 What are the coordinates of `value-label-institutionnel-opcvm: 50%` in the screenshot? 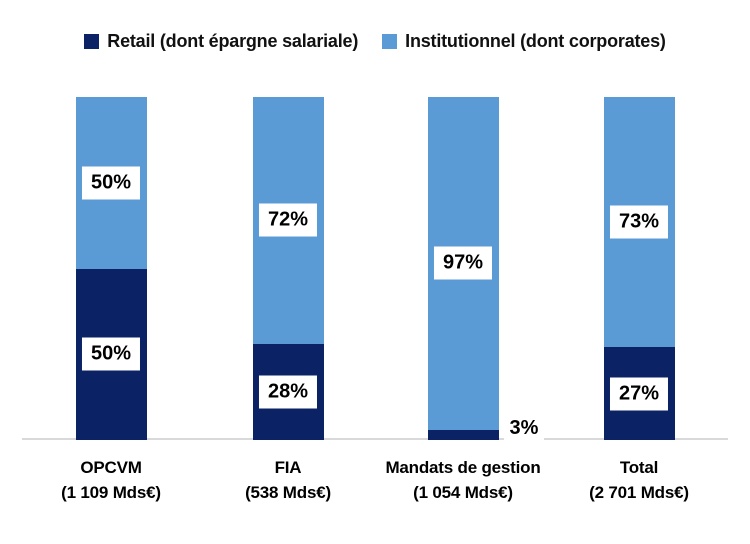 It's located at (111, 183).